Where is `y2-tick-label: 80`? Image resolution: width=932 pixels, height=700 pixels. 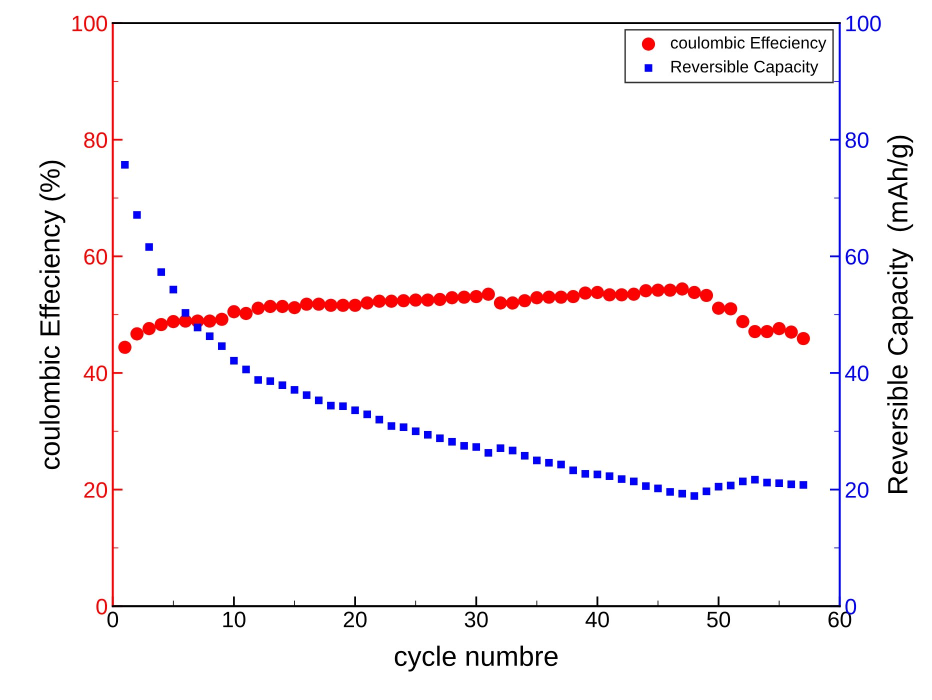
y2-tick-label: 80 is located at coordinates (857, 140).